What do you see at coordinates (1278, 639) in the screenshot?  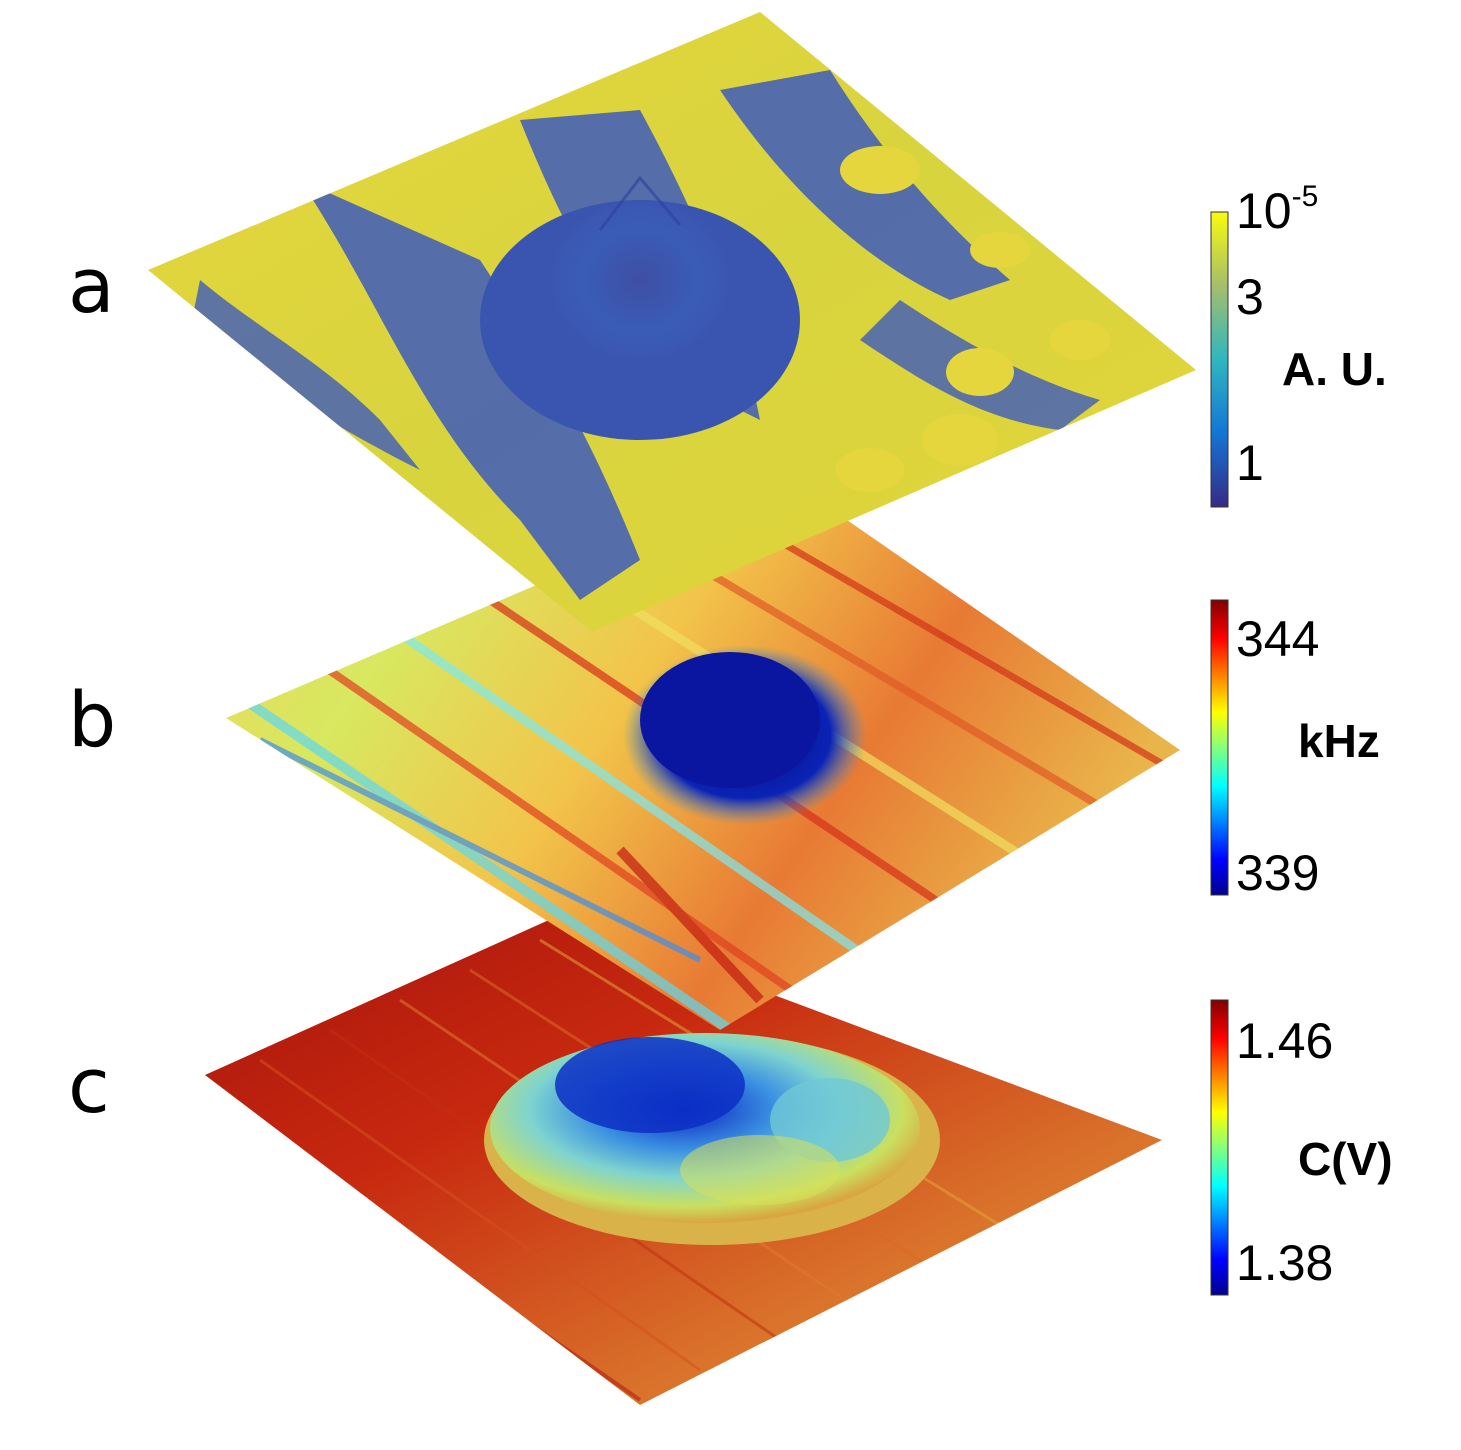 I see `colorbar-b-tick-top: 344` at bounding box center [1278, 639].